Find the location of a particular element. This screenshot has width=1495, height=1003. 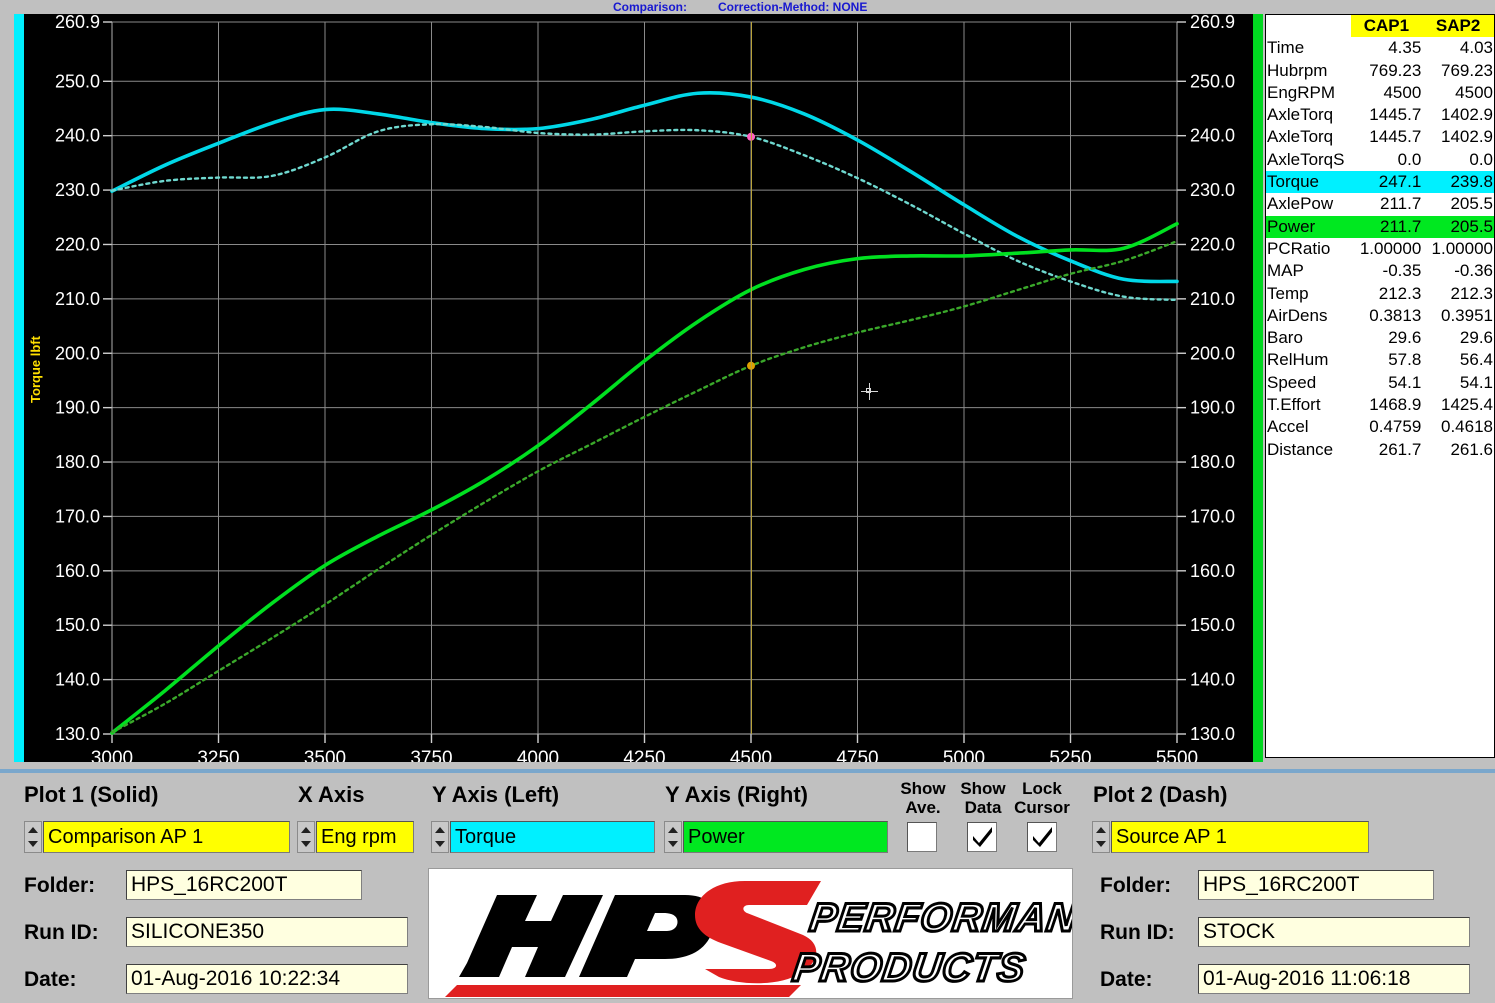

cursor-line is located at coordinates (751, 378).